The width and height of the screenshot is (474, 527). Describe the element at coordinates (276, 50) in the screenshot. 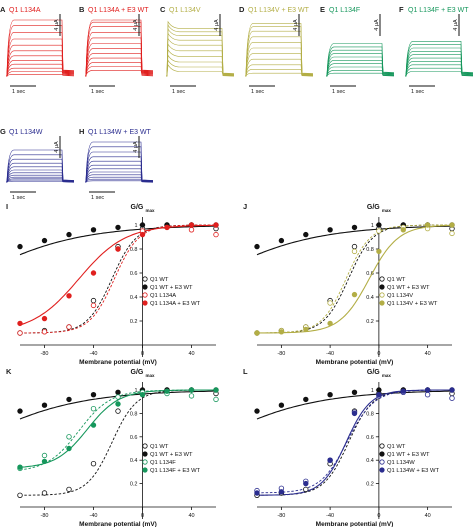

I see `trace-panel-d: D Q1 L134V + E3 WT 4 μA 1 sec` at that location.